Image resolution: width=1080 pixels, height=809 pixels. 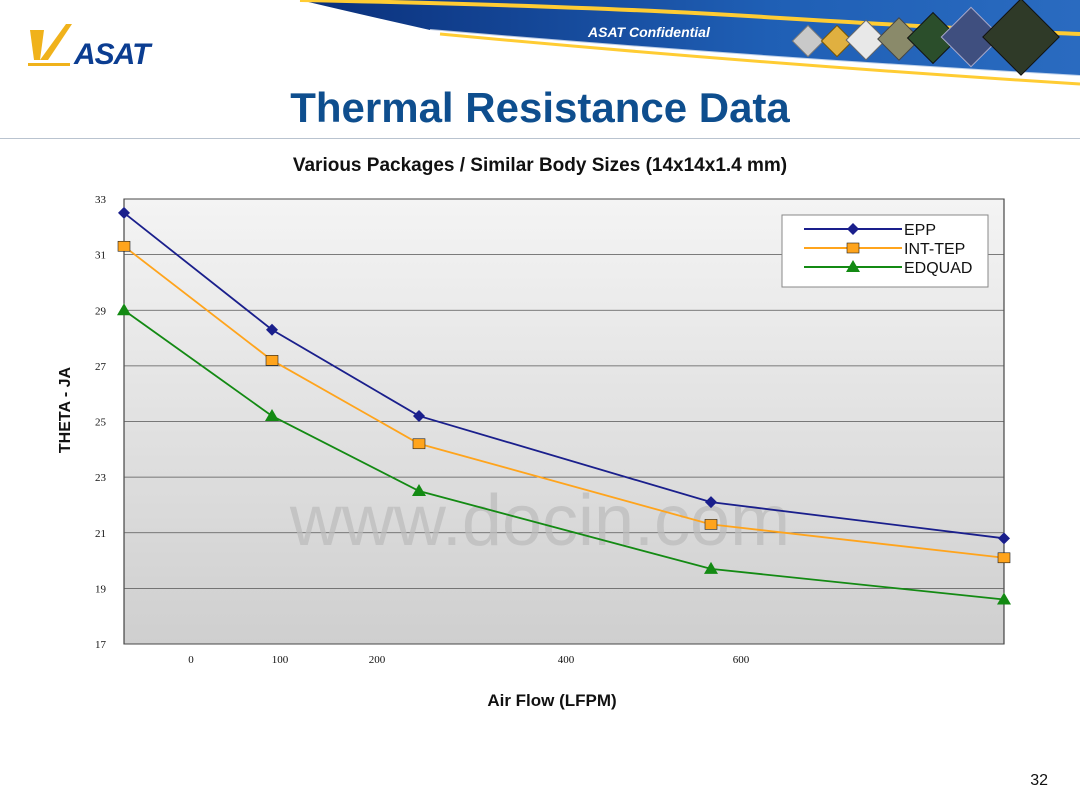 I want to click on confidential-label: ASAT Confidential, so click(x=649, y=32).